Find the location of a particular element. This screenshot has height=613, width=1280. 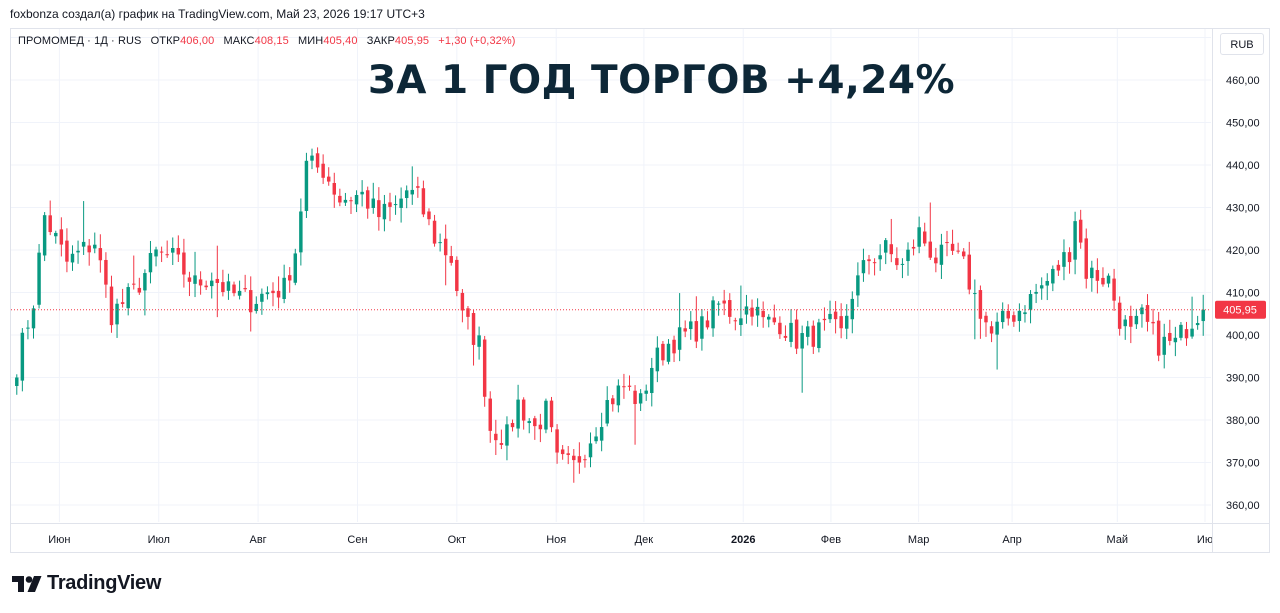

time-tick-label: Дек is located at coordinates (644, 540).